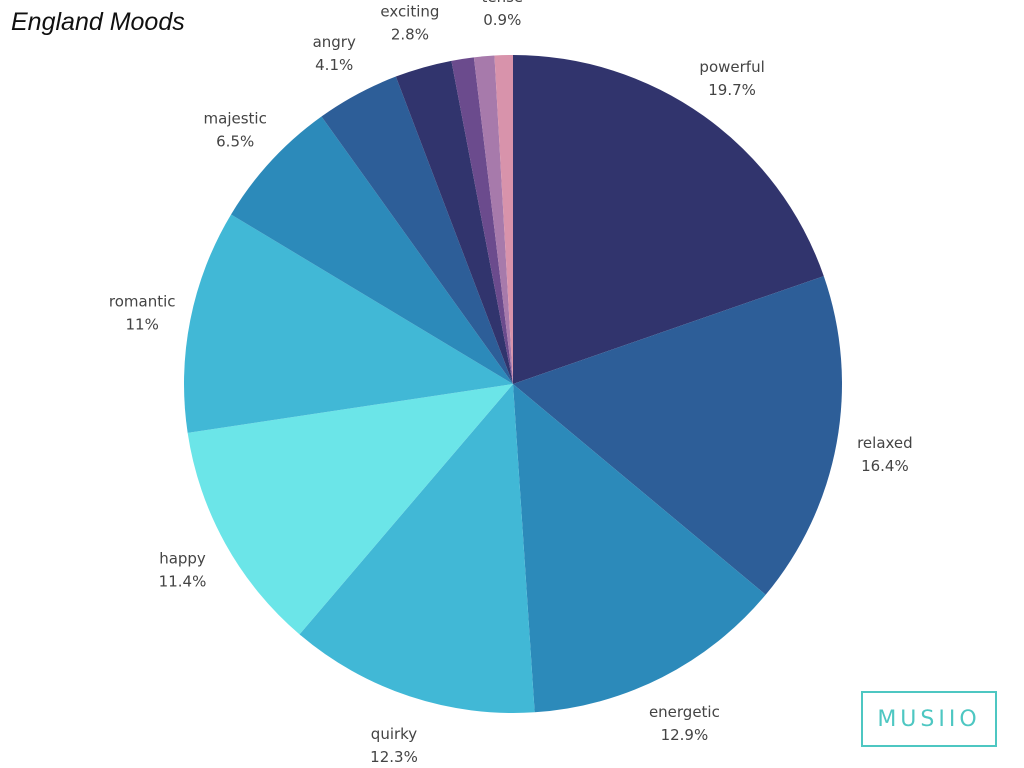 The image size is (1024, 768). I want to click on slice-label-powerful: powerful, so click(731, 67).